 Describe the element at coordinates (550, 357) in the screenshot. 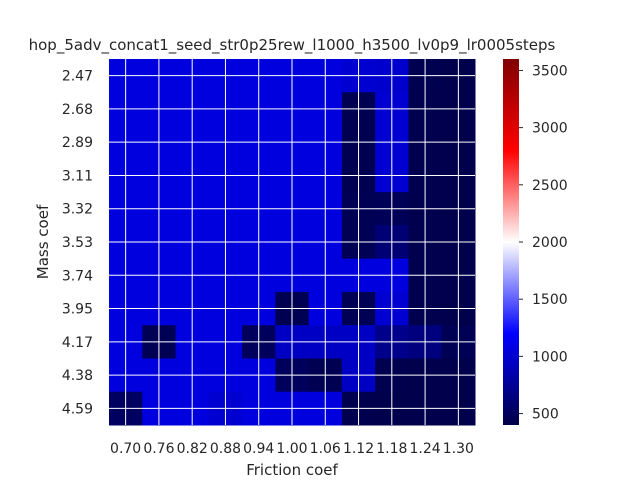

I see `colorbar-tick-label: 1000` at that location.